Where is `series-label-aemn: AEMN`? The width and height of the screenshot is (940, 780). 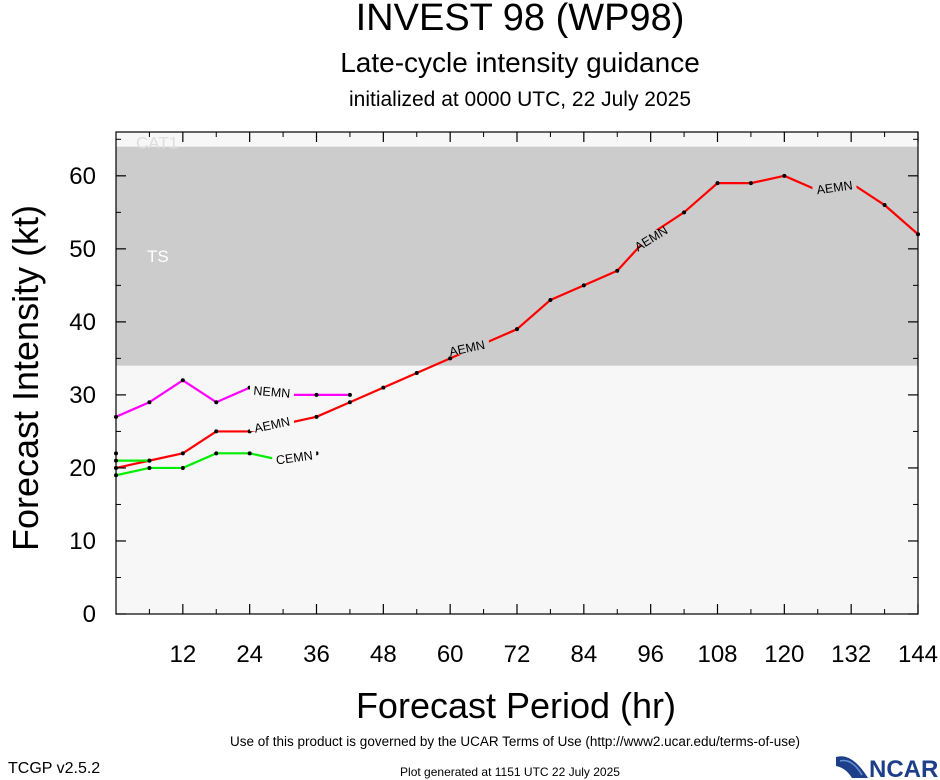 series-label-aemn: AEMN is located at coordinates (835, 187).